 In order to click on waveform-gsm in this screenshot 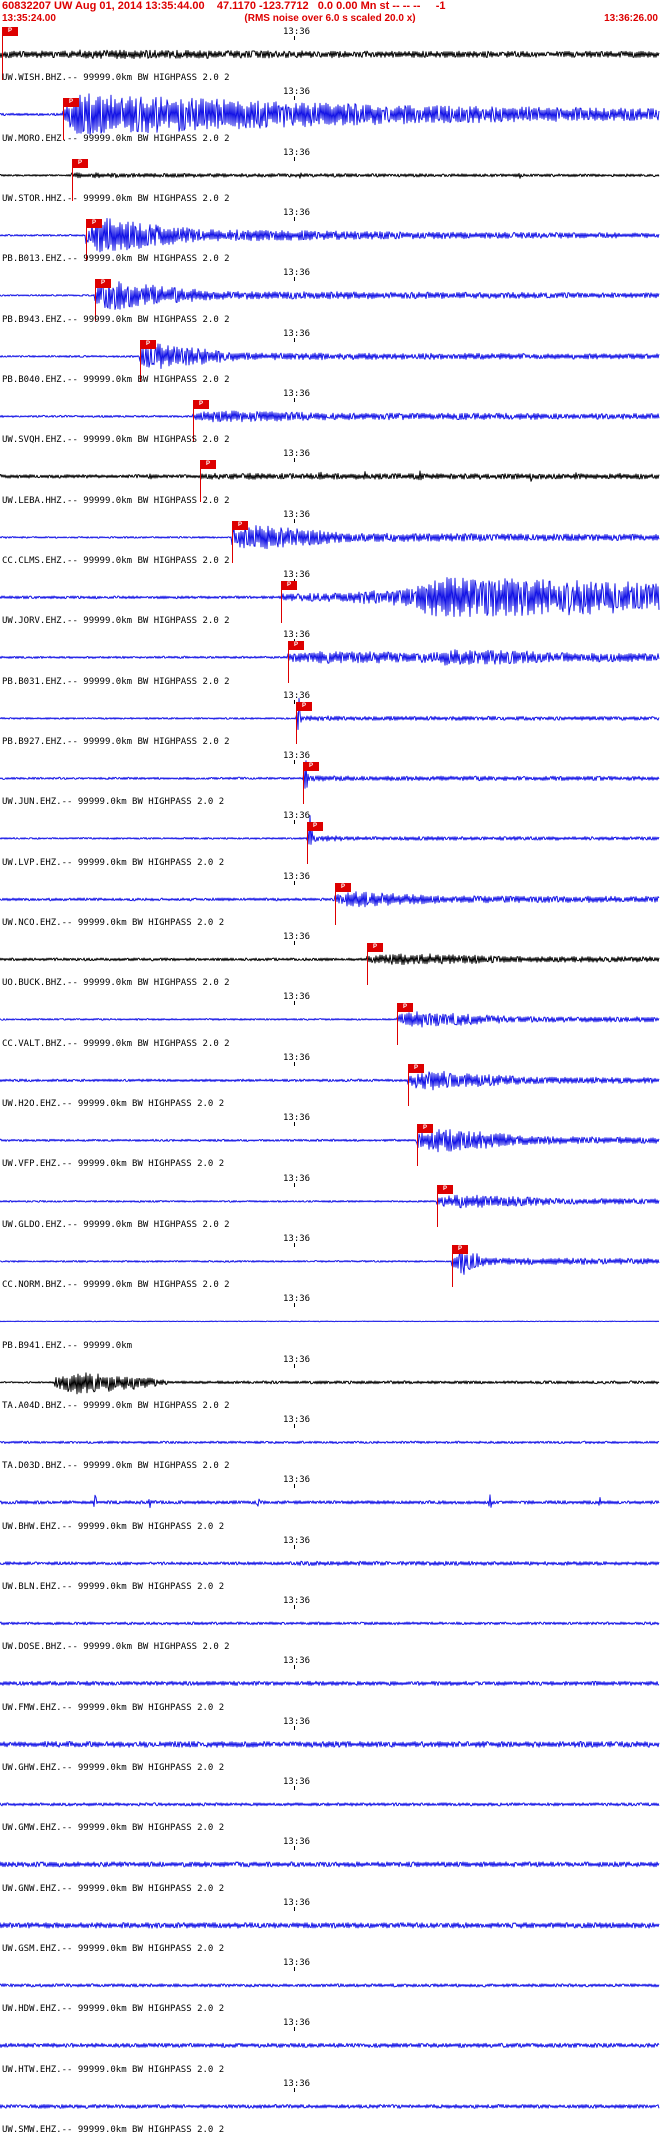, I will do `click(330, 1927)`.